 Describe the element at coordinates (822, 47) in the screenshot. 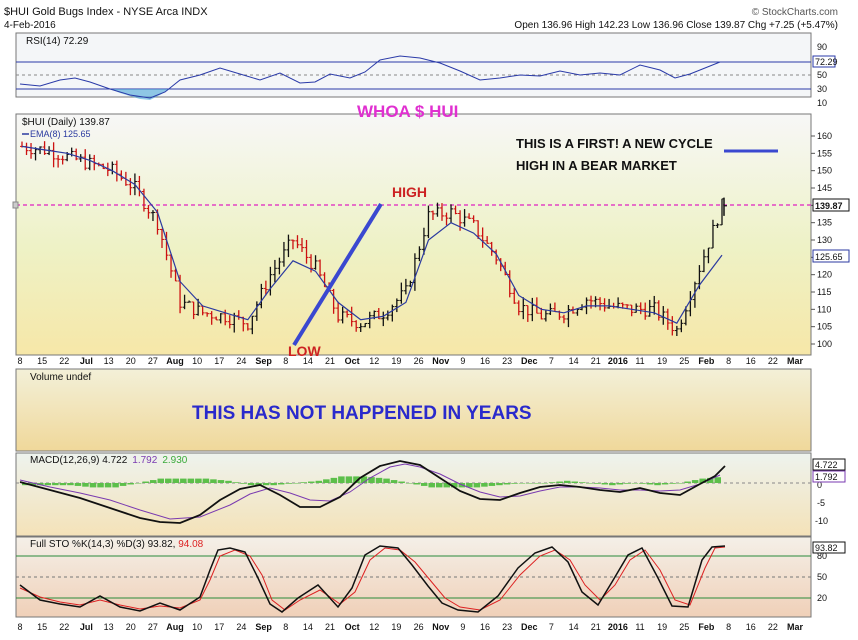

I see `rsi-tick: 90` at that location.